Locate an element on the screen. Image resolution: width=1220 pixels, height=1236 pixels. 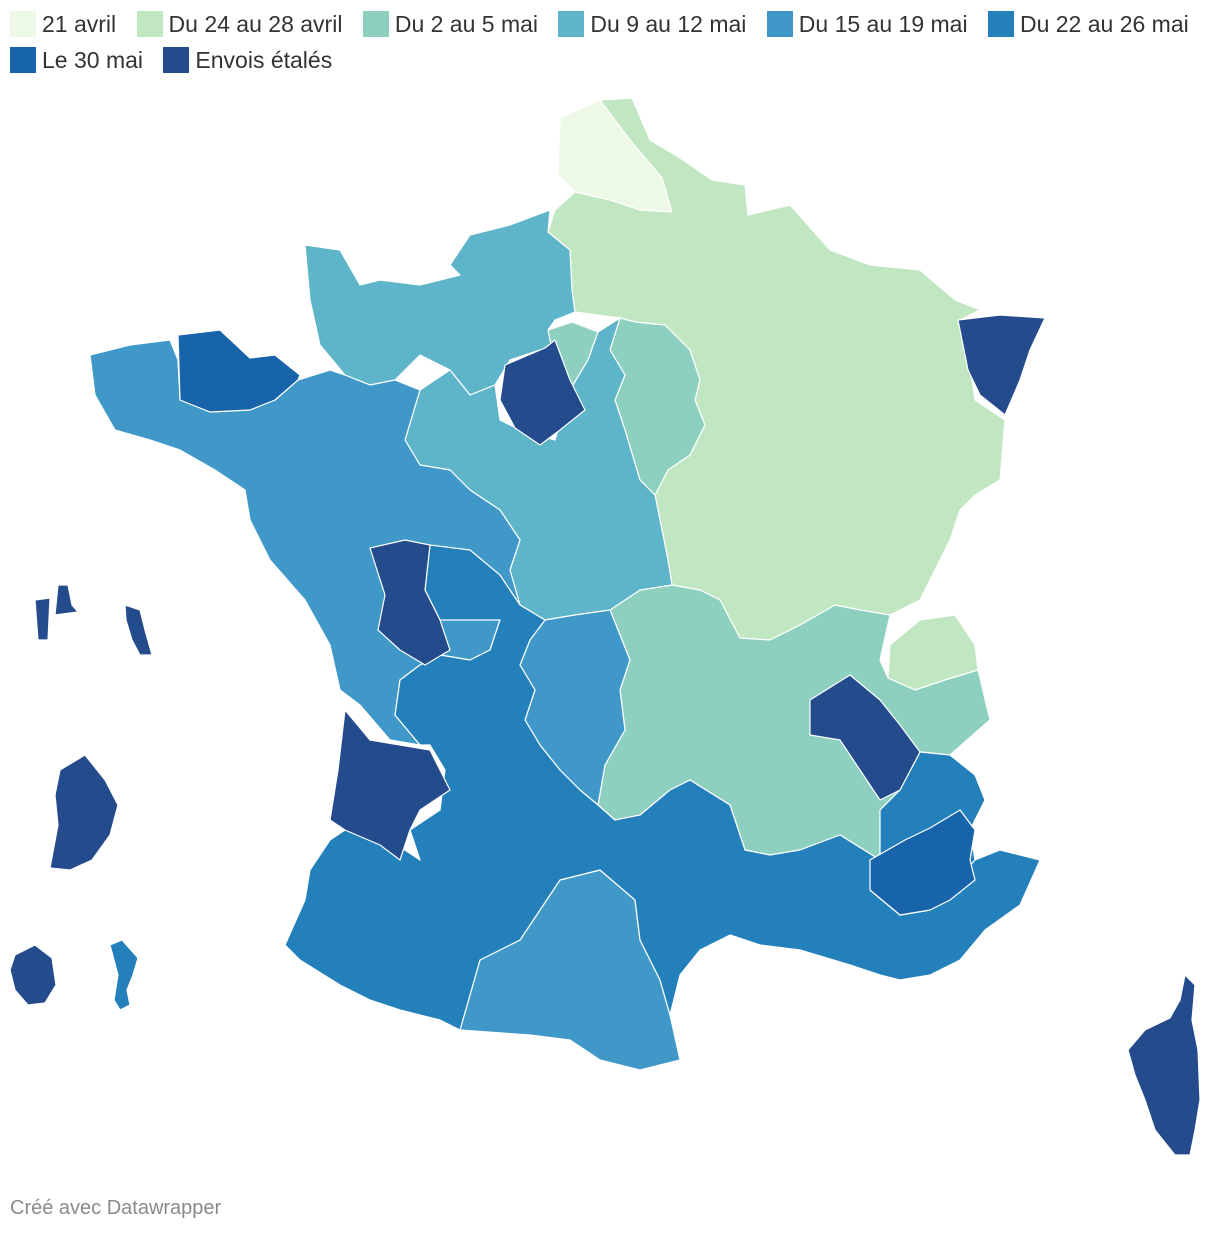
region-envois-etales-vienne is located at coordinates (410, 602).